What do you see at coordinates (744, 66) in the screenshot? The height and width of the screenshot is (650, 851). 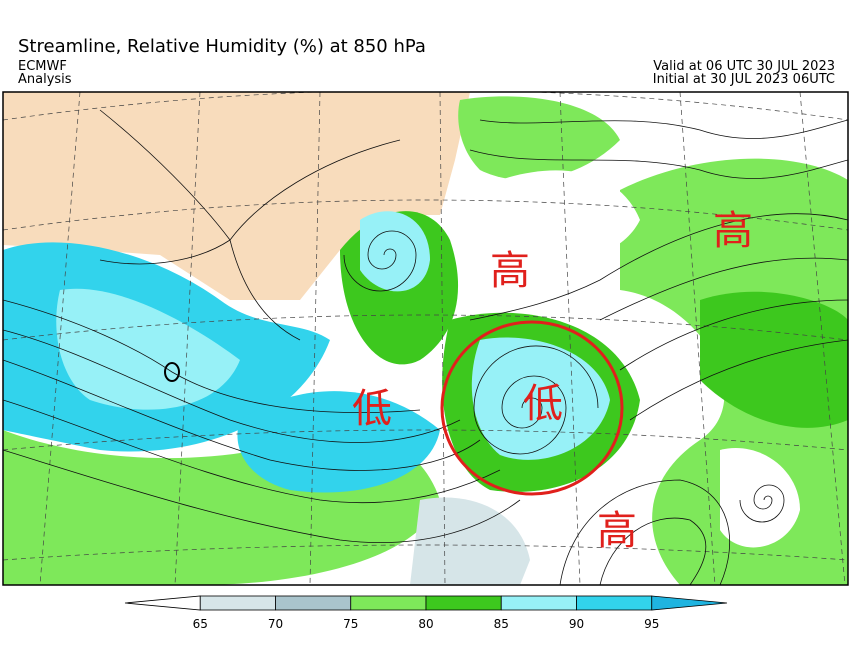 I see `valid-time: Valid at 06 UTC 30 JUL 2023` at bounding box center [744, 66].